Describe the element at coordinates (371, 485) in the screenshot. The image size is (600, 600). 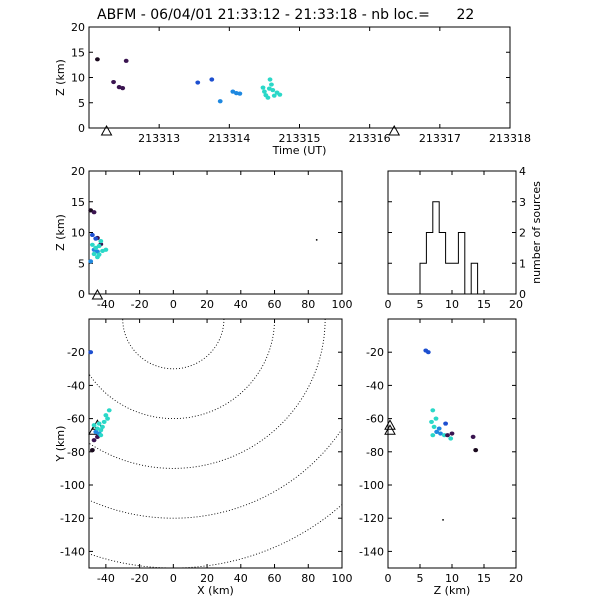
I see `y-tick-label: -100` at that location.